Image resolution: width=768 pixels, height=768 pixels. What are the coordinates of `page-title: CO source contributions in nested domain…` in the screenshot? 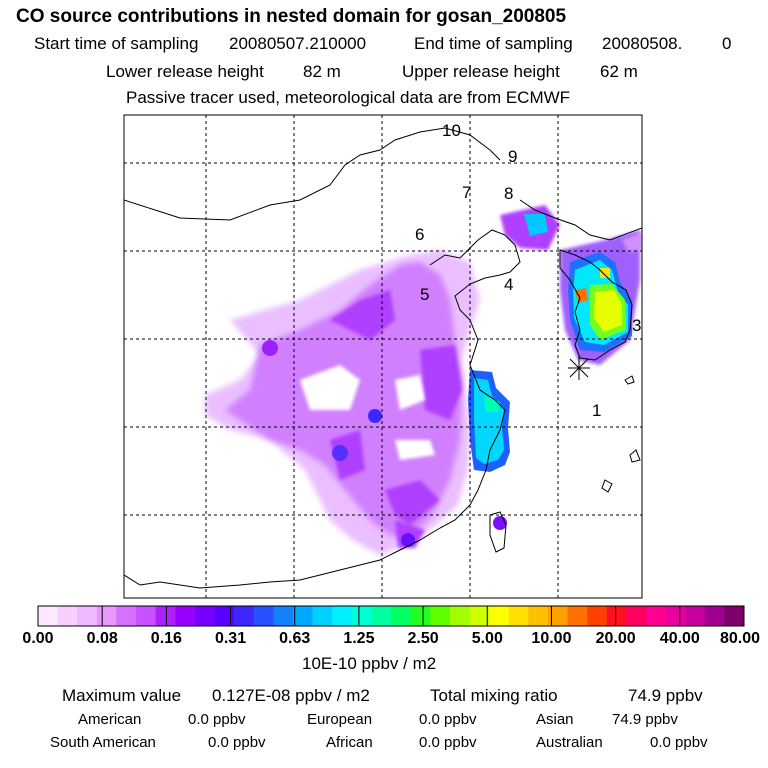 It's located at (291, 16).